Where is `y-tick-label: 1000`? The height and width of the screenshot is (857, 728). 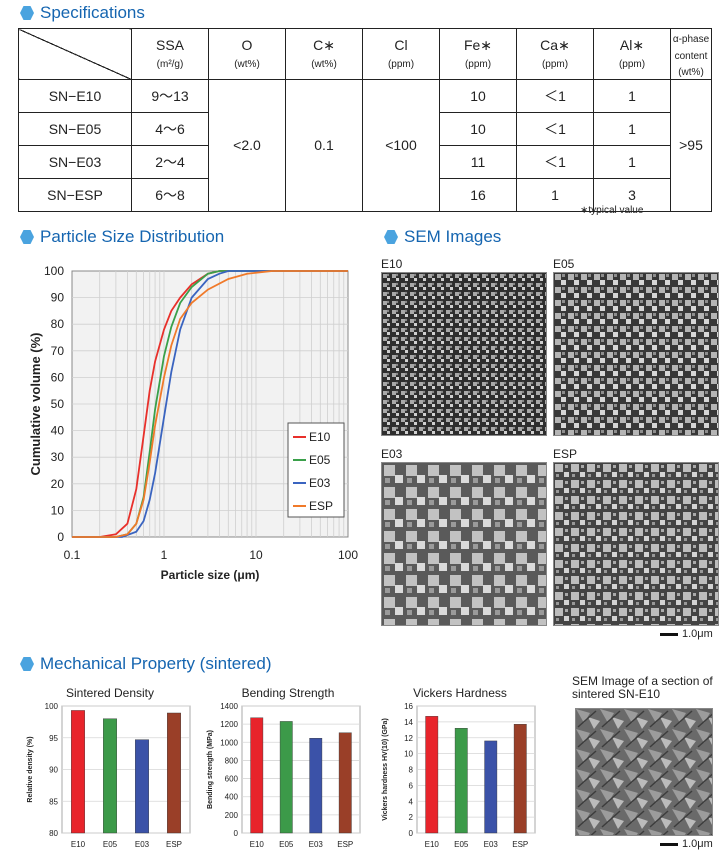 y-tick-label: 1000 is located at coordinates (229, 742).